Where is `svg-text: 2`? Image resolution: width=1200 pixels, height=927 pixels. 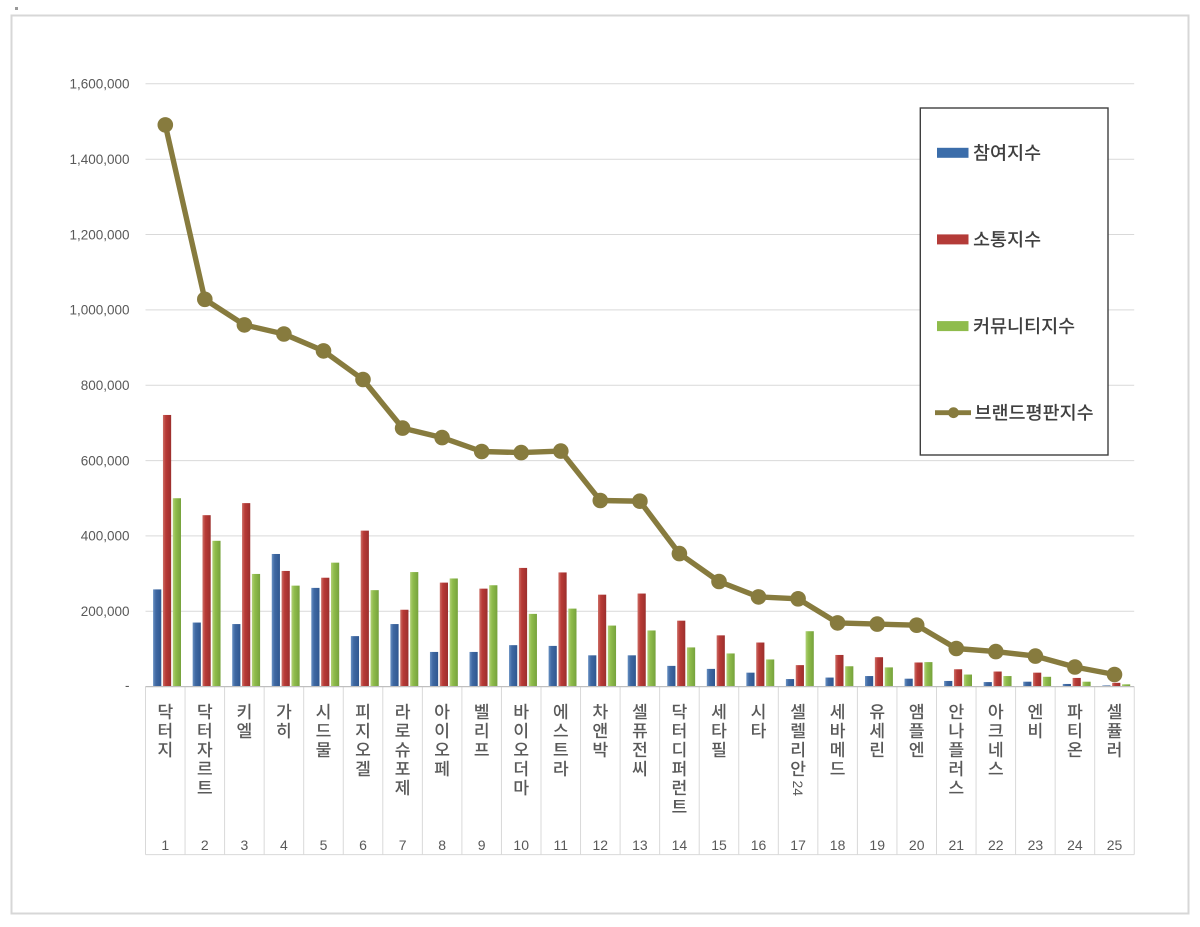 svg-text: 2 is located at coordinates (205, 845).